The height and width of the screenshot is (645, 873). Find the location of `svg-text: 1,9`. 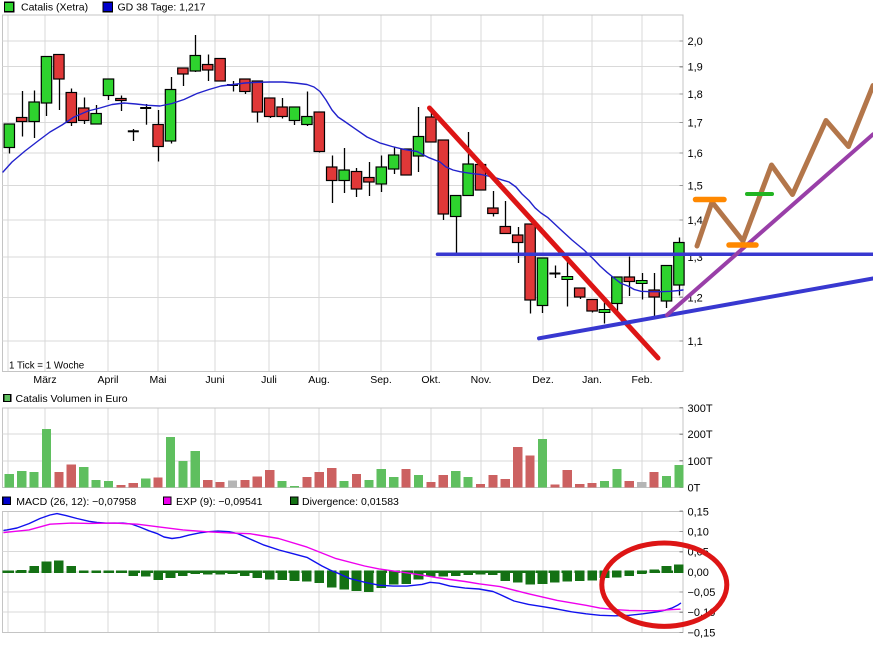

svg-text: 1,9 is located at coordinates (695, 68).